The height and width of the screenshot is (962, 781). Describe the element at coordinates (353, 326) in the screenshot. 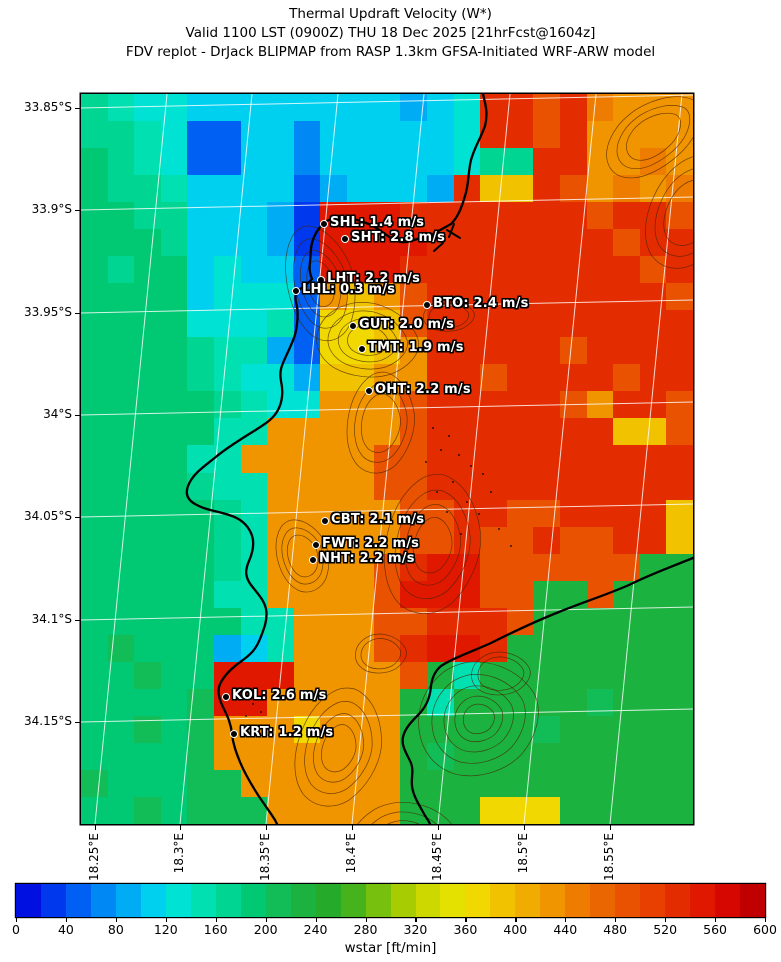

I see `station-dot` at that location.